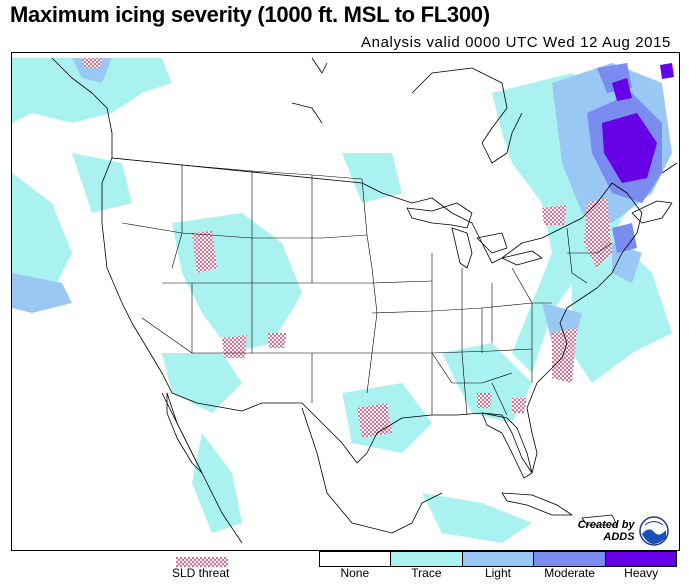  I want to click on canada-coast, so click(467, 115).